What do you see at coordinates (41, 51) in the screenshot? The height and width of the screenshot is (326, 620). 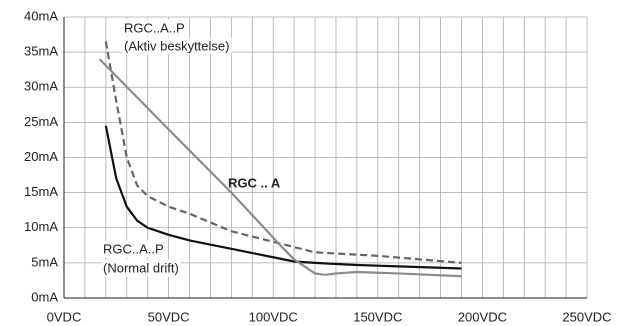 I see `y-tick-label: 35mA` at bounding box center [41, 51].